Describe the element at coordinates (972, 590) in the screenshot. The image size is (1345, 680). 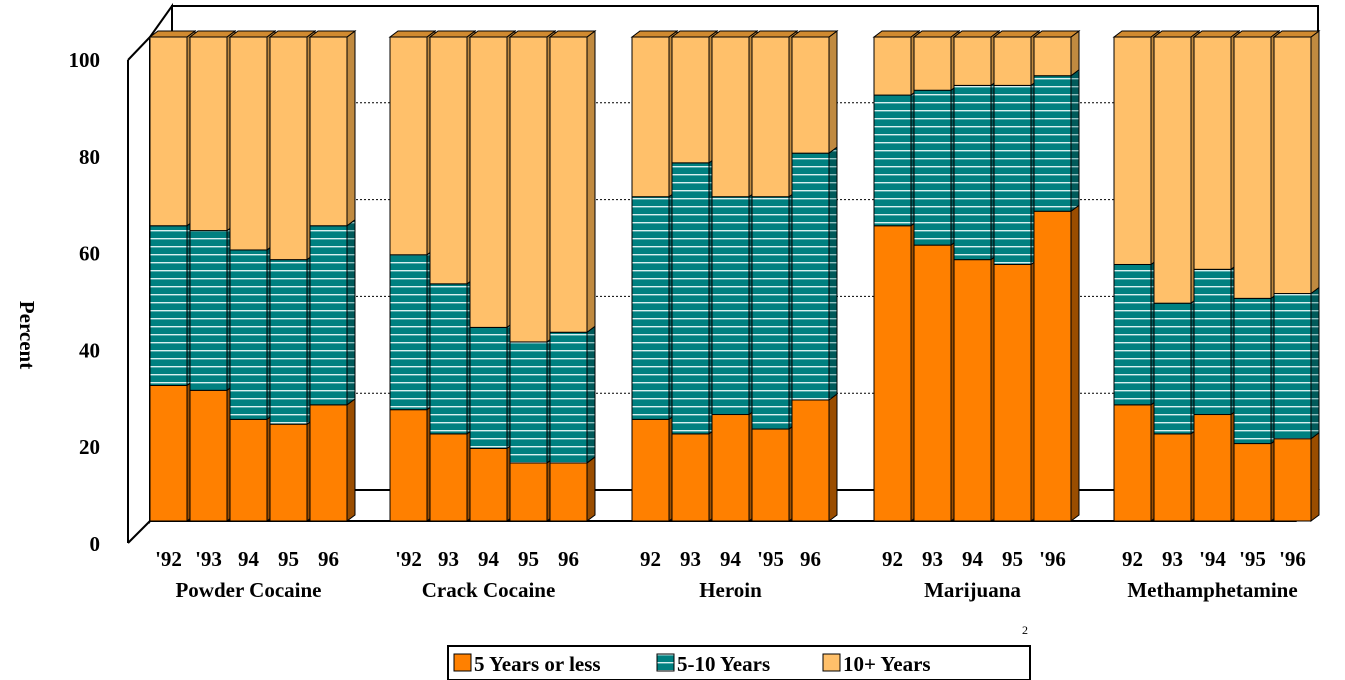
I see `category-label: Marijuana` at that location.